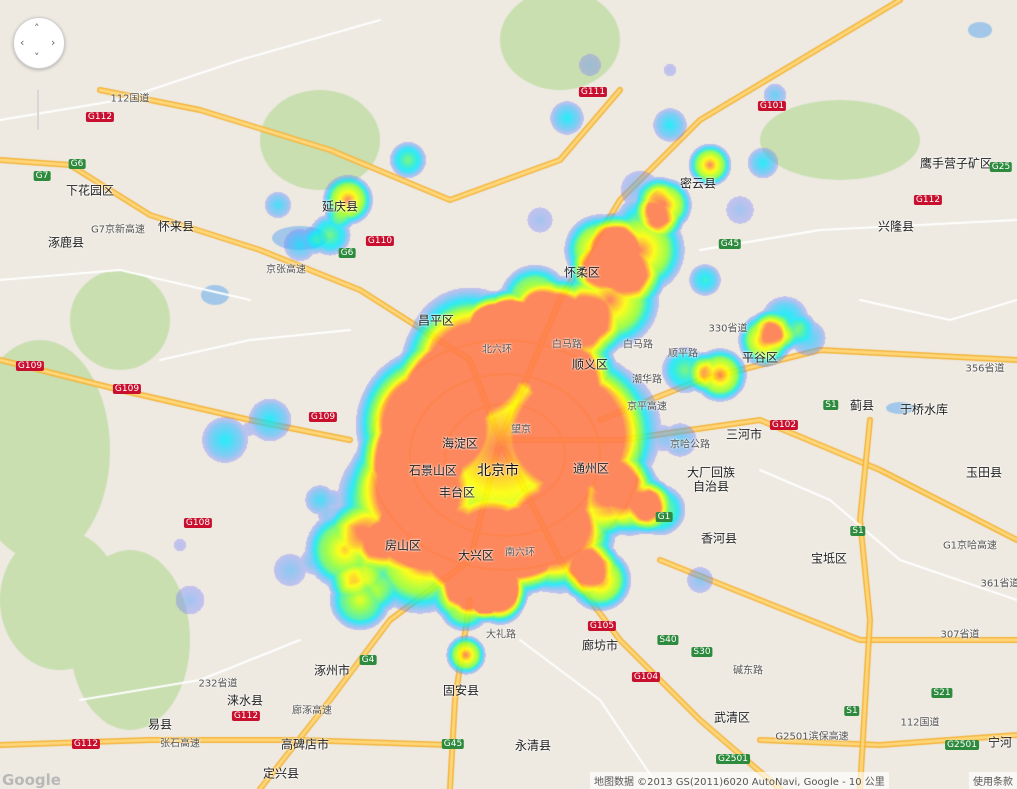 The width and height of the screenshot is (1017, 789). I want to click on highway-shield: S40, so click(668, 640).